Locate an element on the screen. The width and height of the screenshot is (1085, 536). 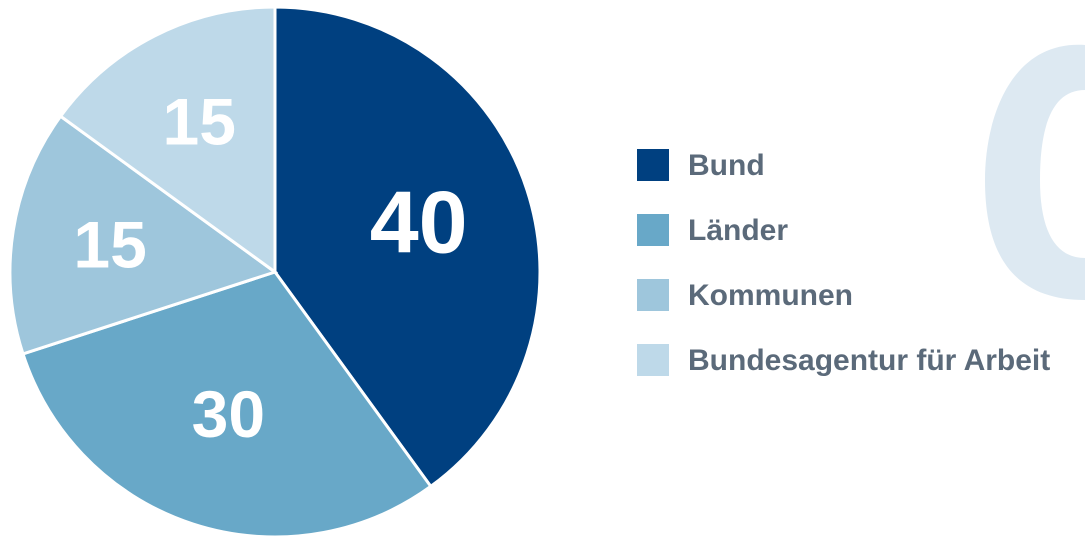
legend-label: Kommunen is located at coordinates (770, 295).